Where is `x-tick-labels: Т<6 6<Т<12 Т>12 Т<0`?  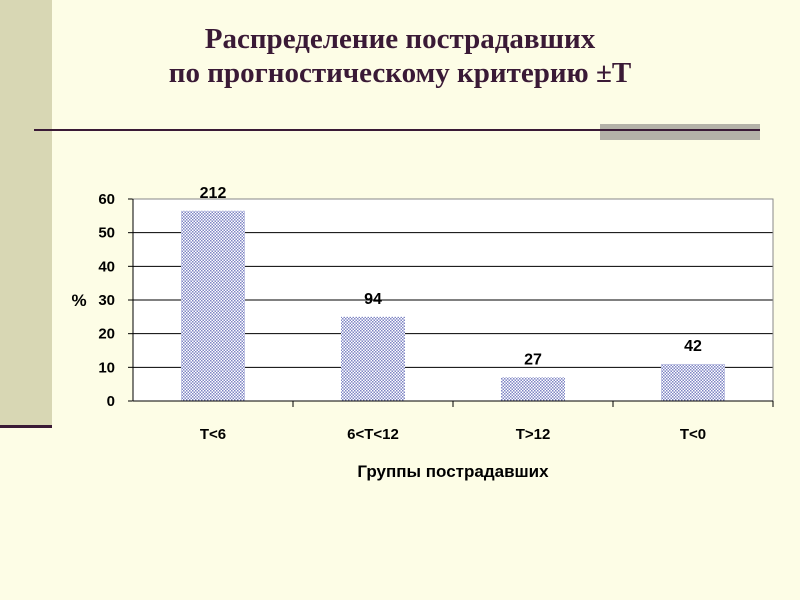 x-tick-labels: Т<6 6<Т<12 Т>12 Т<0 is located at coordinates (453, 434).